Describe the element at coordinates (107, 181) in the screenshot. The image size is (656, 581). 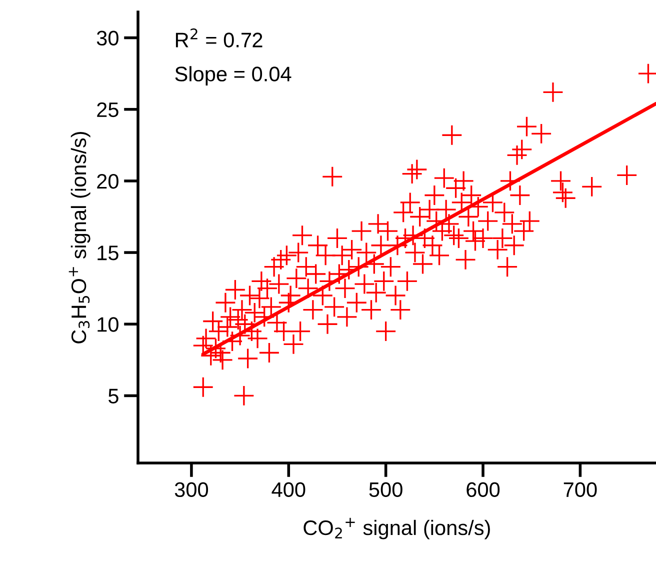
I see `y-tick-label: 20` at that location.